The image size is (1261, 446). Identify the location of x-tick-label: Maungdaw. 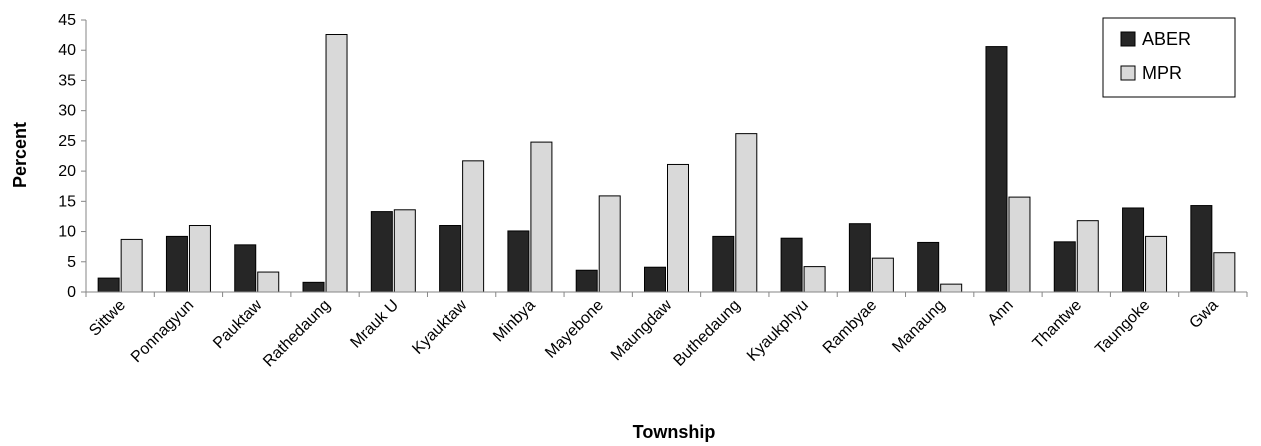
(642, 330).